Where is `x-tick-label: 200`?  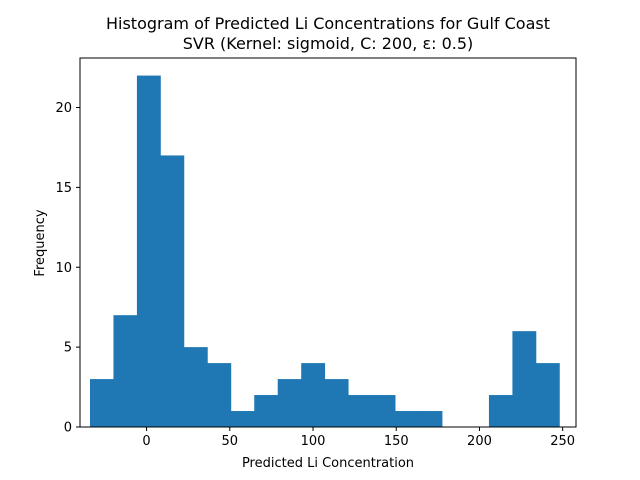 x-tick-label: 200 is located at coordinates (479, 441).